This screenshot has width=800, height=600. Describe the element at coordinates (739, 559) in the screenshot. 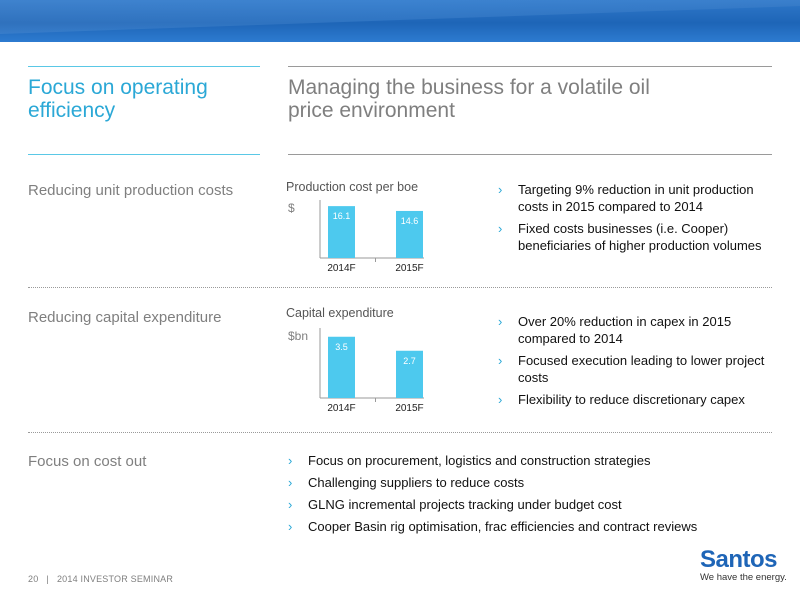

I see `logo-brand: Santos` at that location.